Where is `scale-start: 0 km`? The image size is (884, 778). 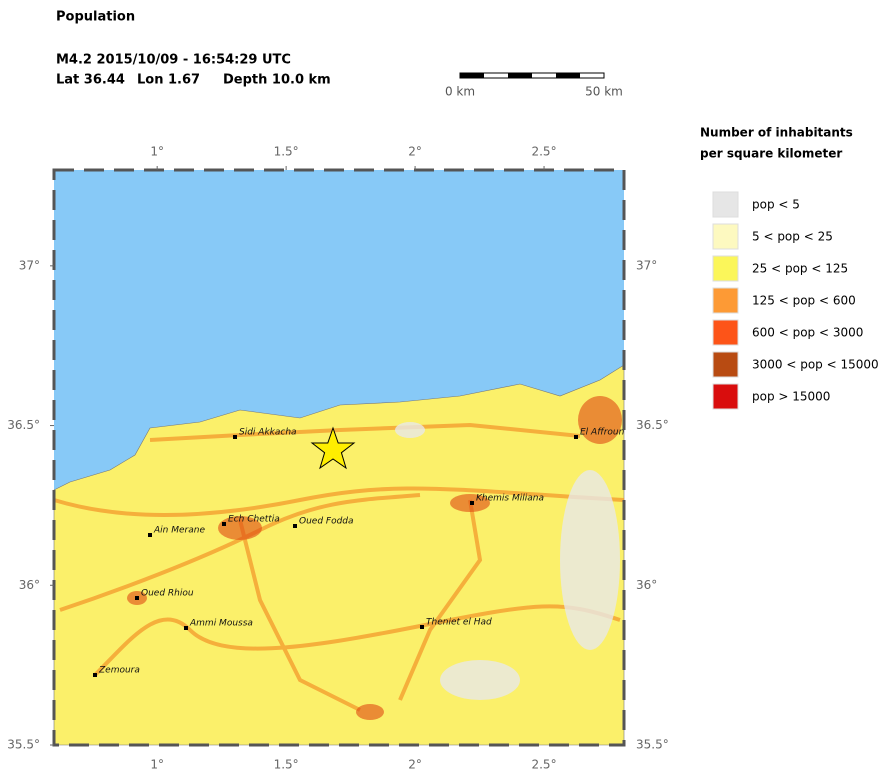
scale-start: 0 km is located at coordinates (460, 92).